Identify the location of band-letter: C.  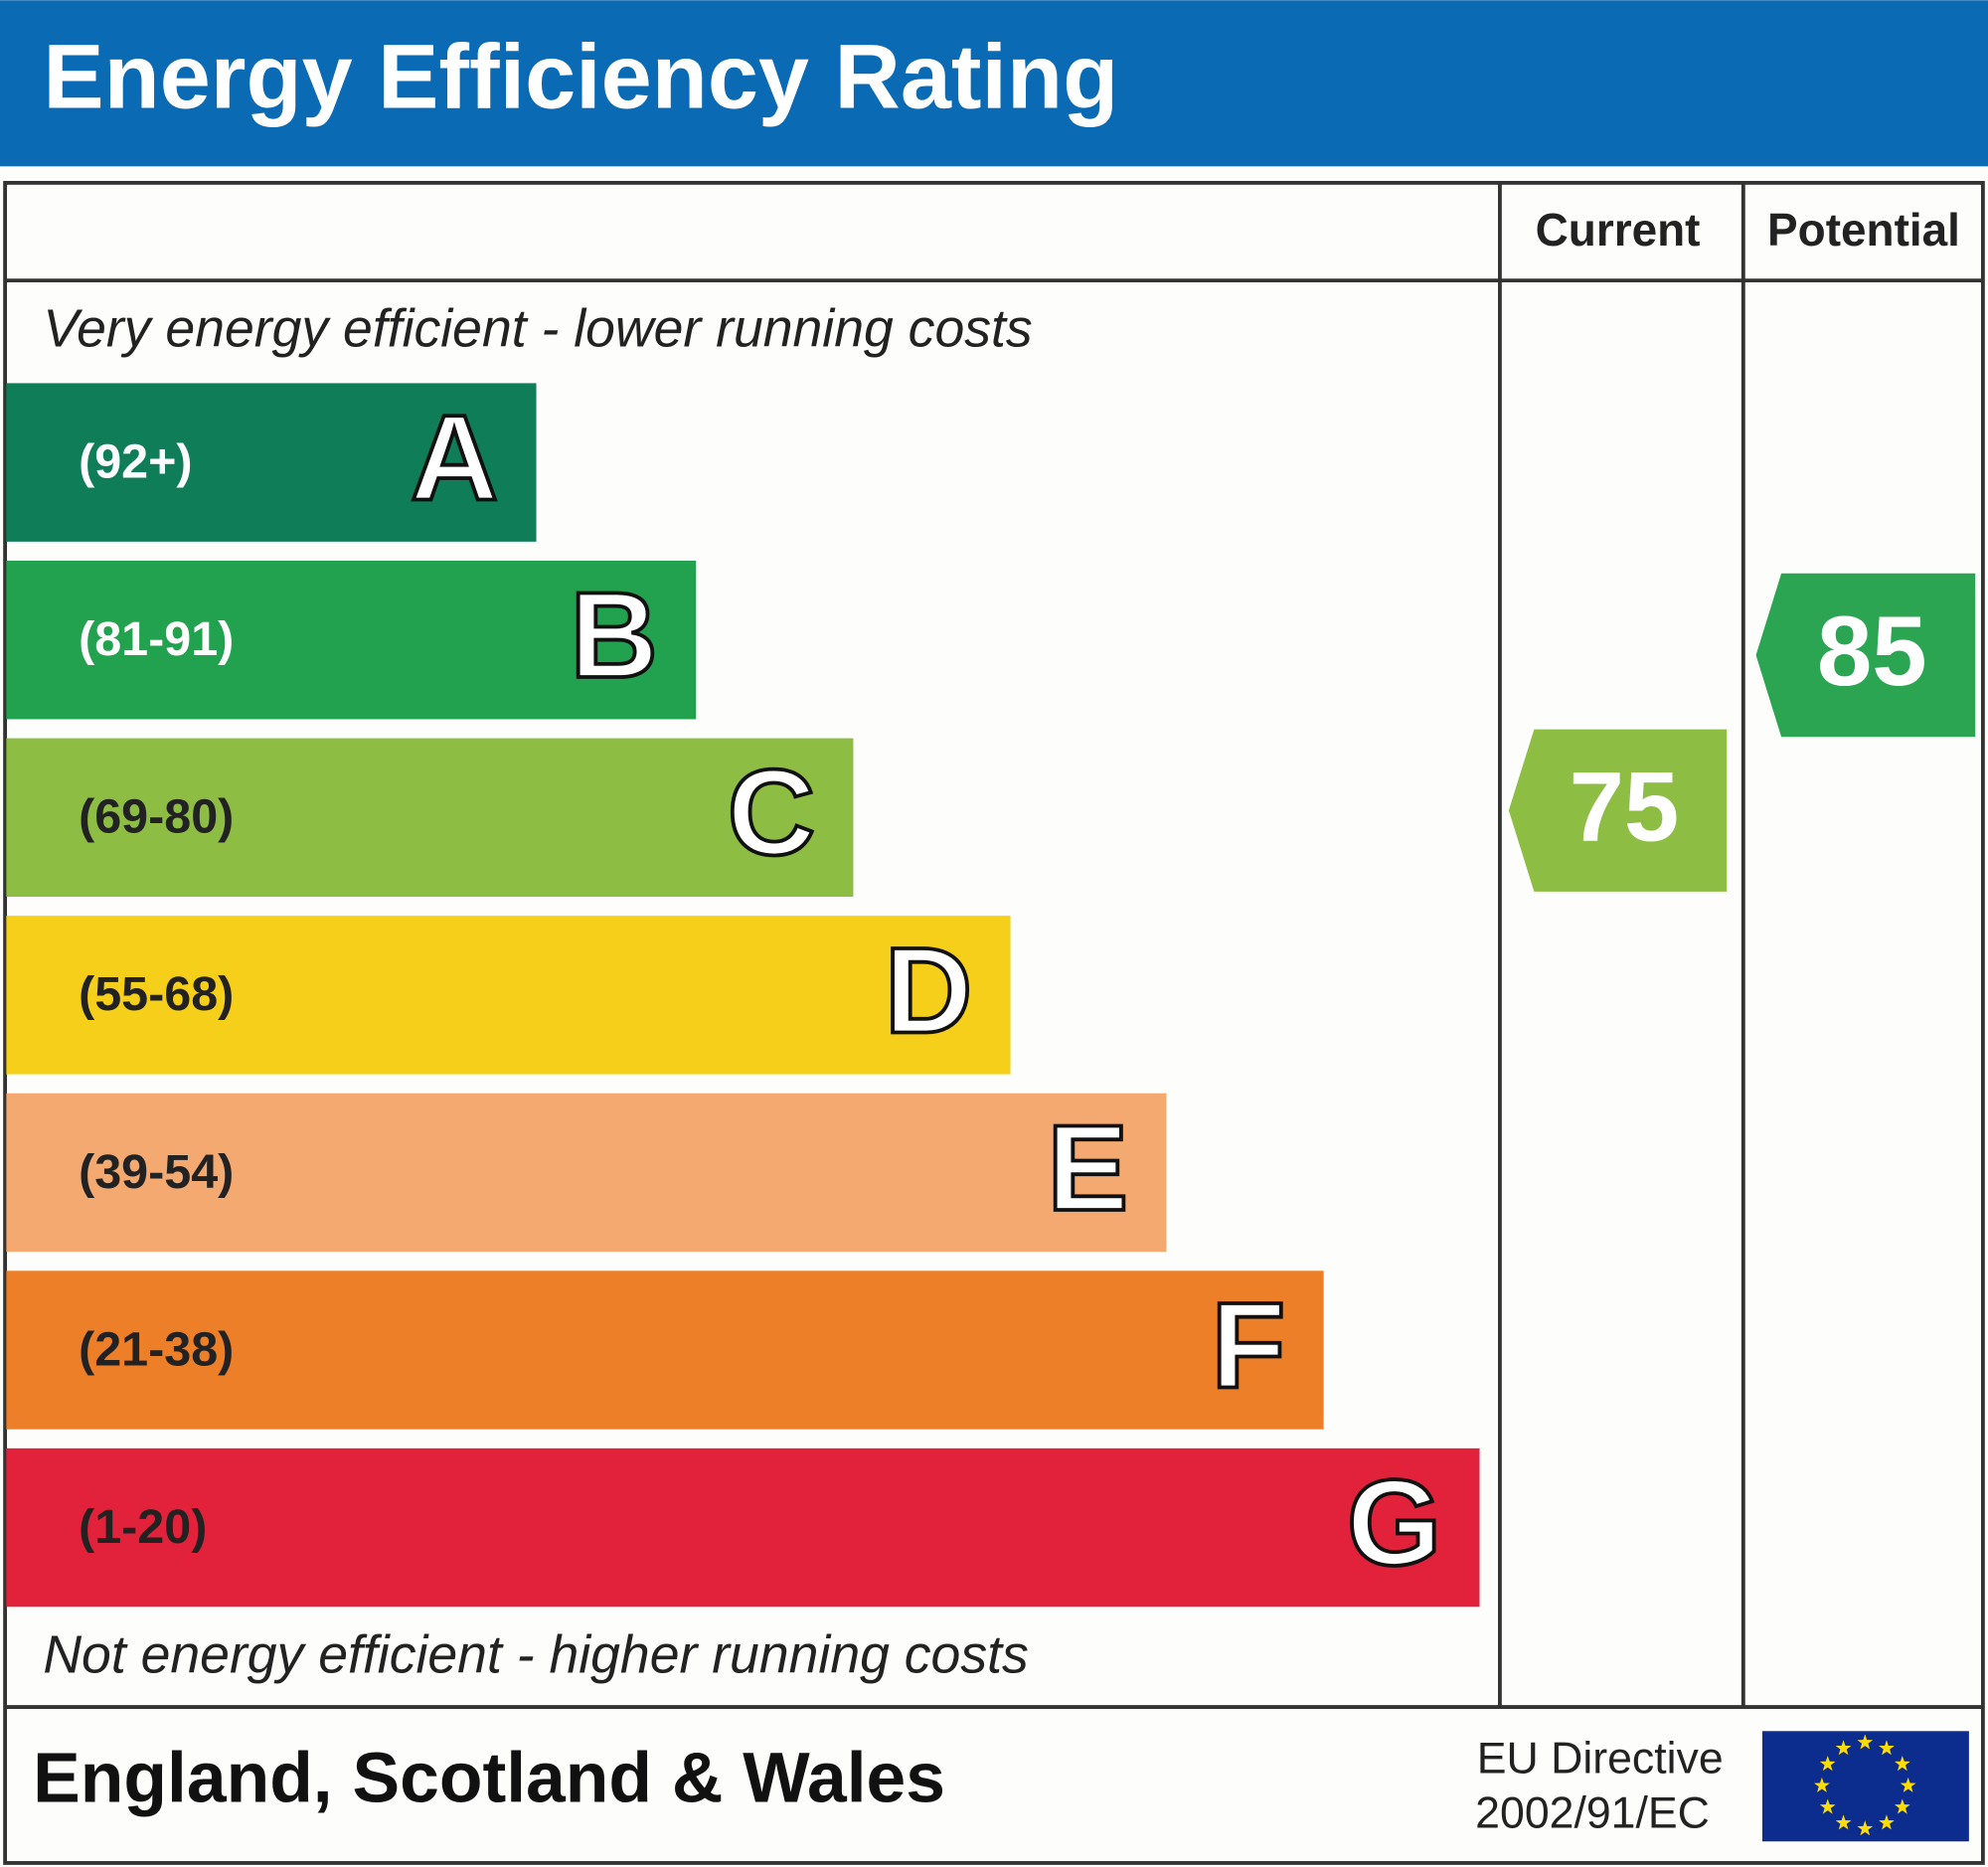
(771, 813).